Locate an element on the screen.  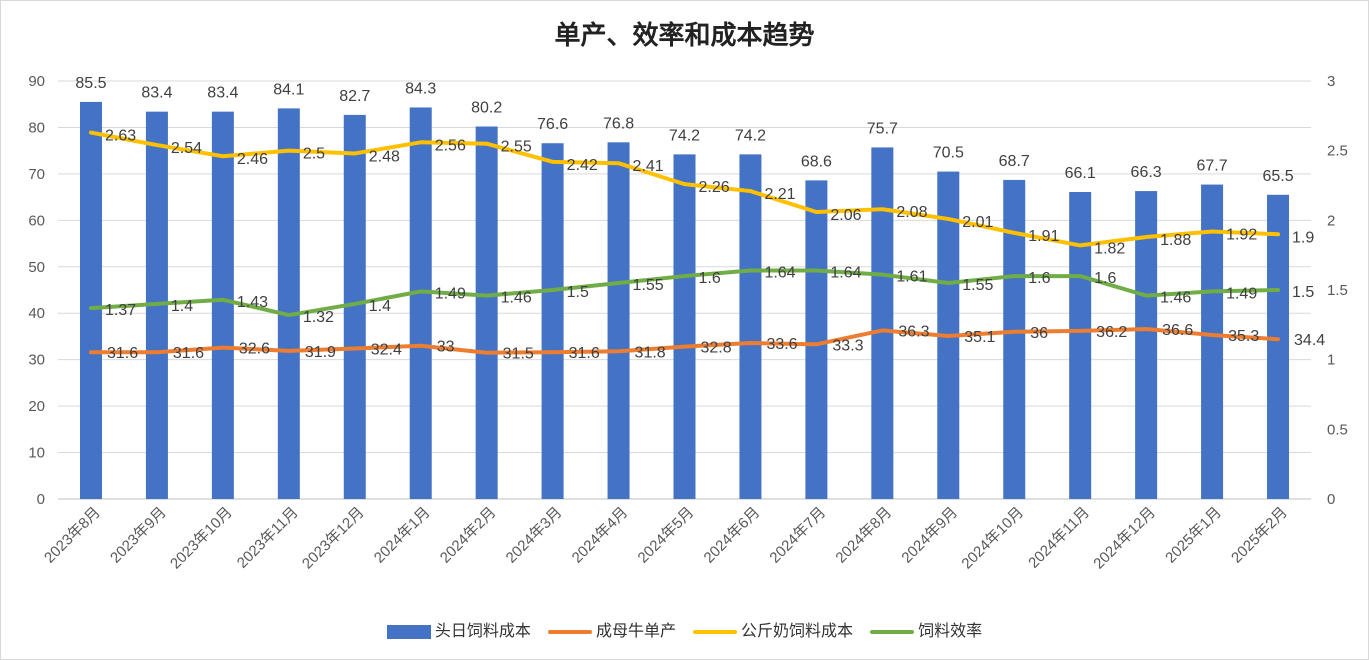
line-data-label: 1.37 is located at coordinates (120, 310).